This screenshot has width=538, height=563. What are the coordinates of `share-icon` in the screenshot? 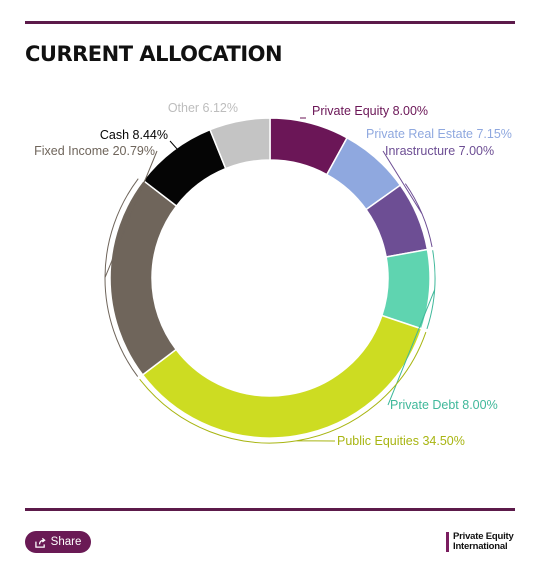 It's located at (40, 542).